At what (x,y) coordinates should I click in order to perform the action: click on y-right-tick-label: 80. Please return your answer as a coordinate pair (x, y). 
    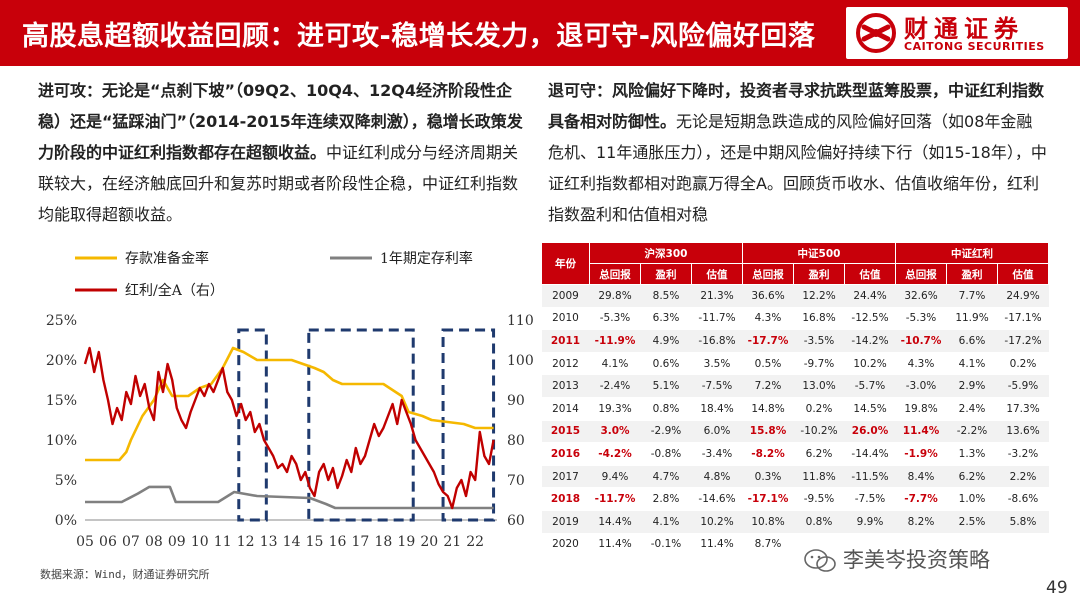
    Looking at the image, I should click on (516, 441).